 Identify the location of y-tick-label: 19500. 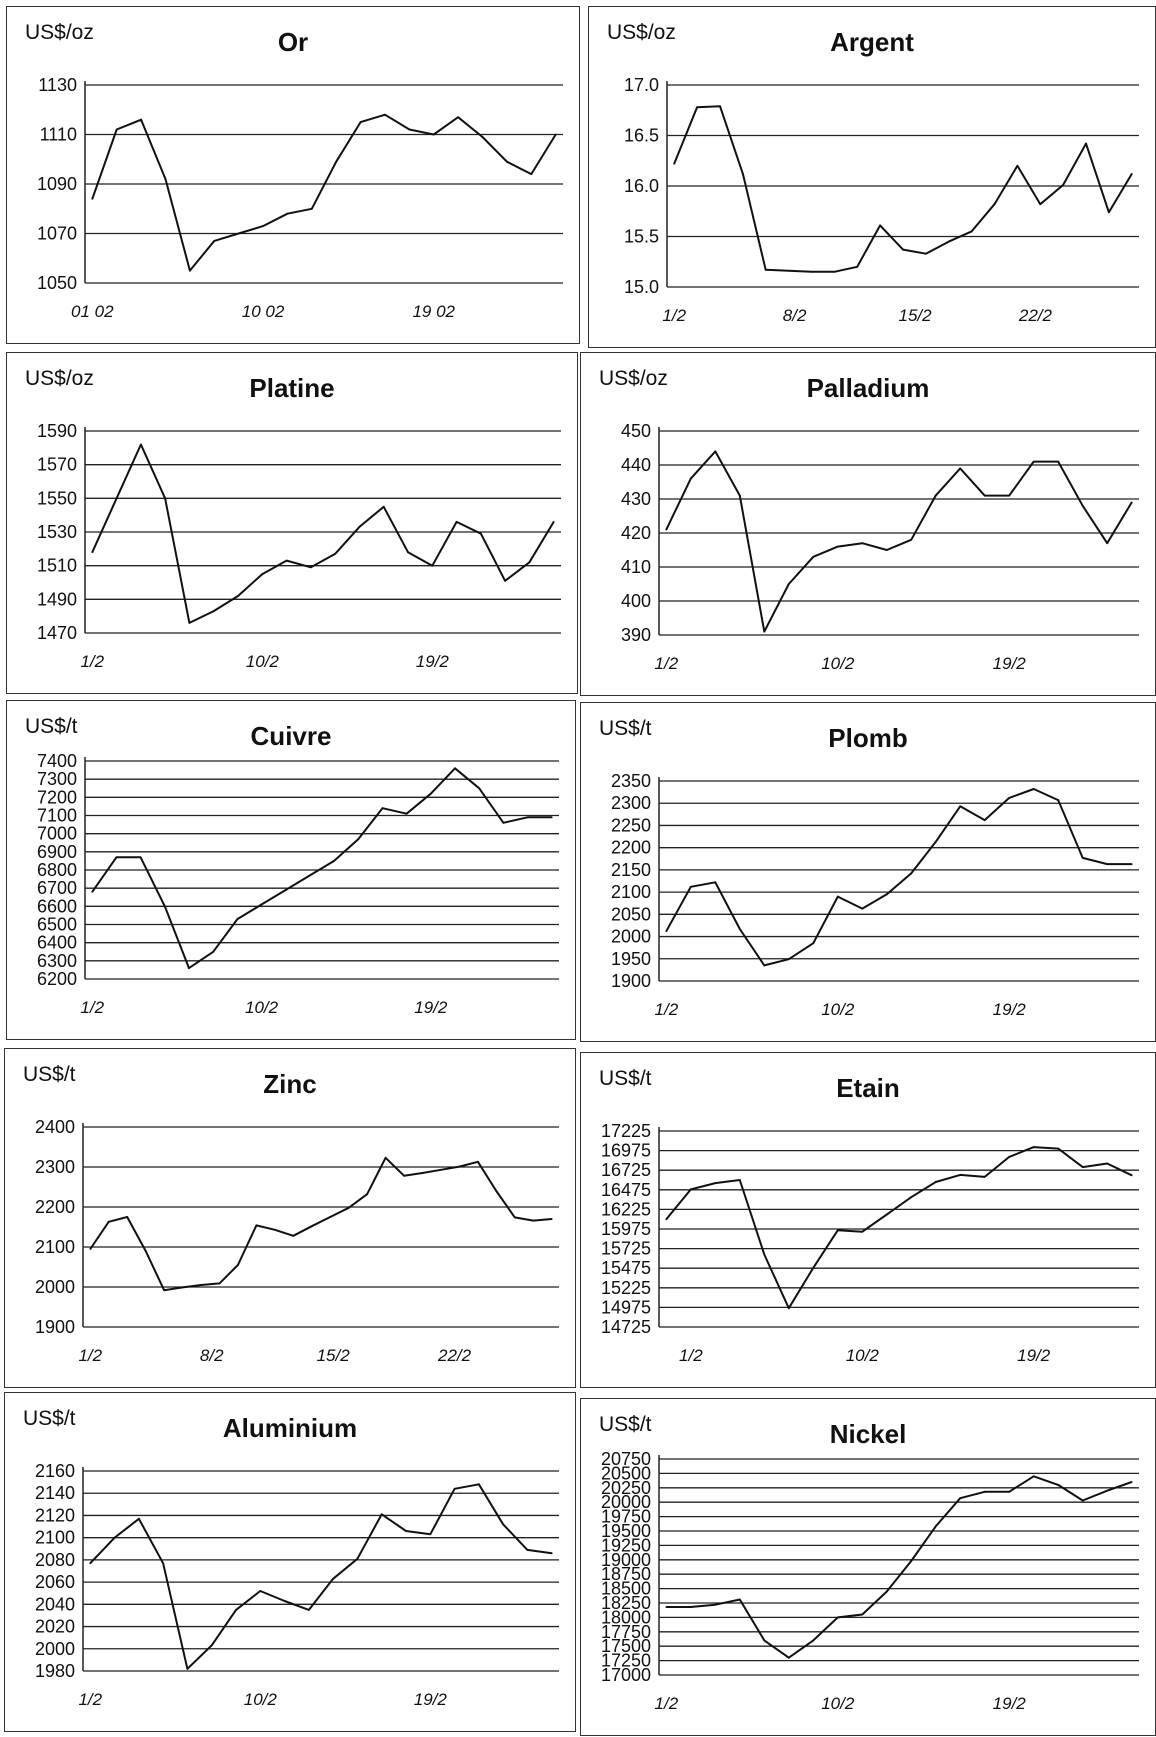
(626, 1531).